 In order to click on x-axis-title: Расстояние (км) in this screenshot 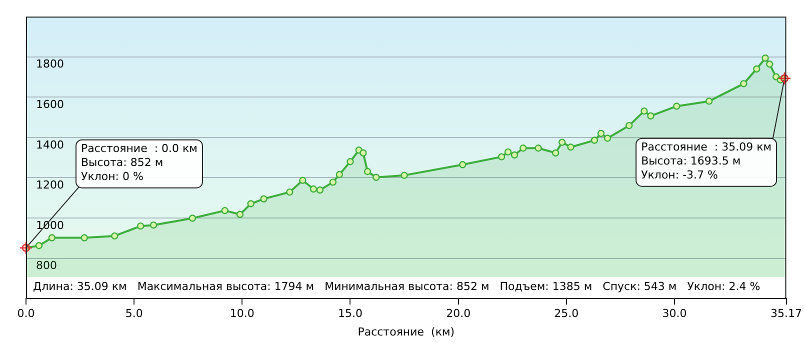, I will do `click(406, 331)`.